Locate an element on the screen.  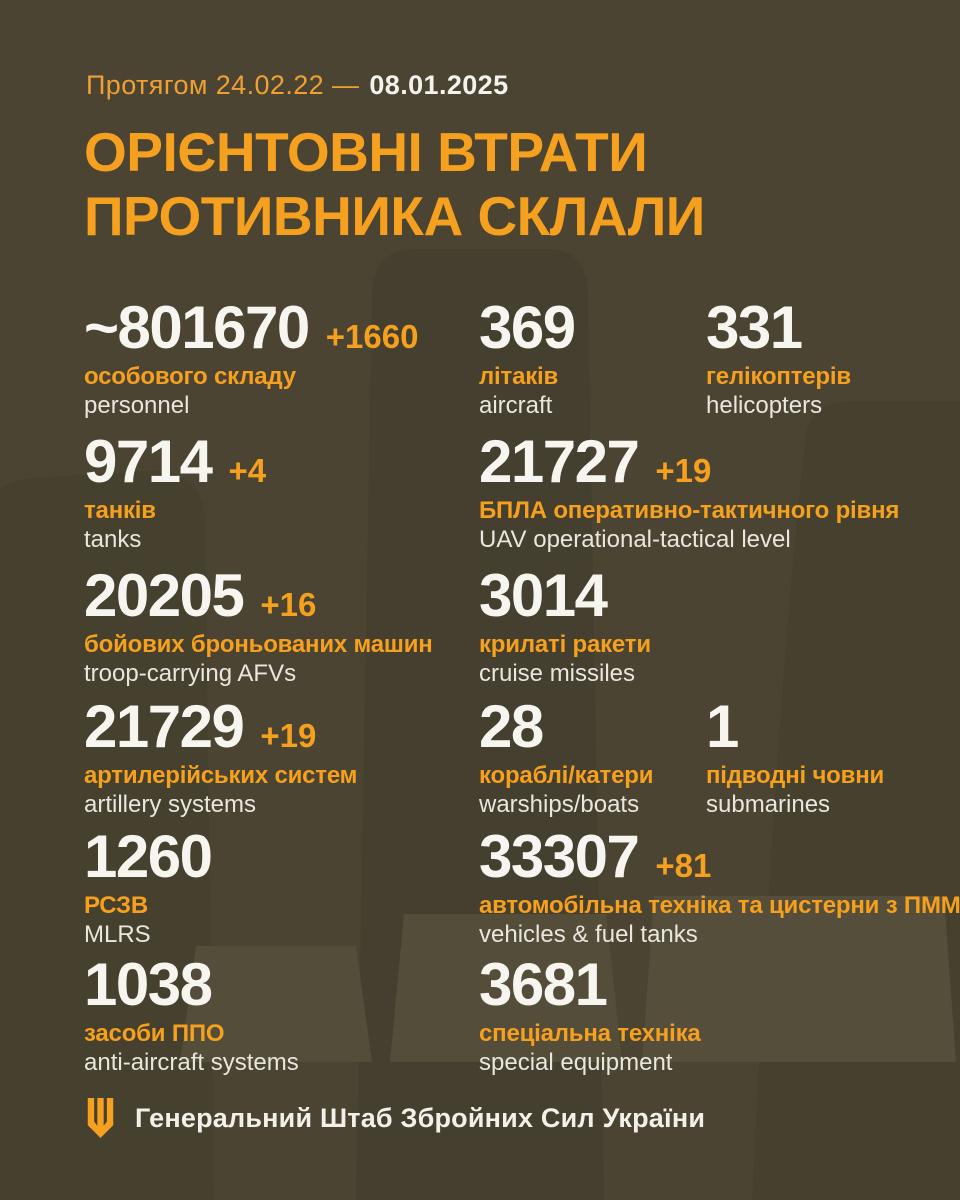
footer: Генеральний Штаб Збройних Сил України is located at coordinates (396, 1118).